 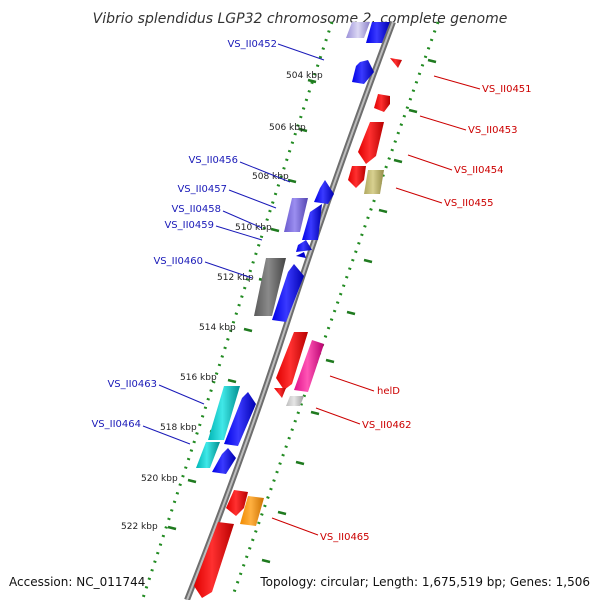 I want to click on gene-feature-vs-ii0465, so click(x=252, y=511).